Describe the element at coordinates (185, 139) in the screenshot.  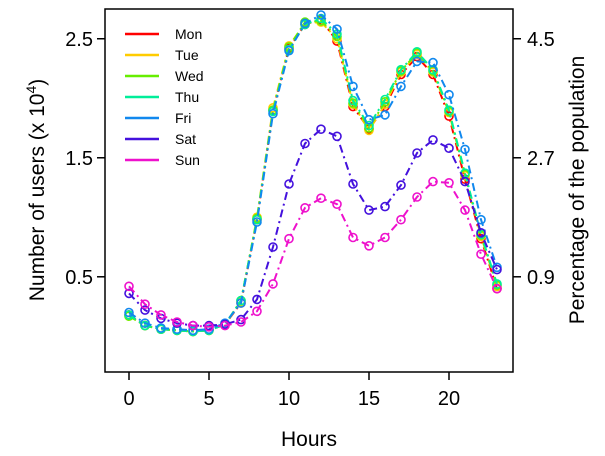
I see `legend-label: Sat` at that location.